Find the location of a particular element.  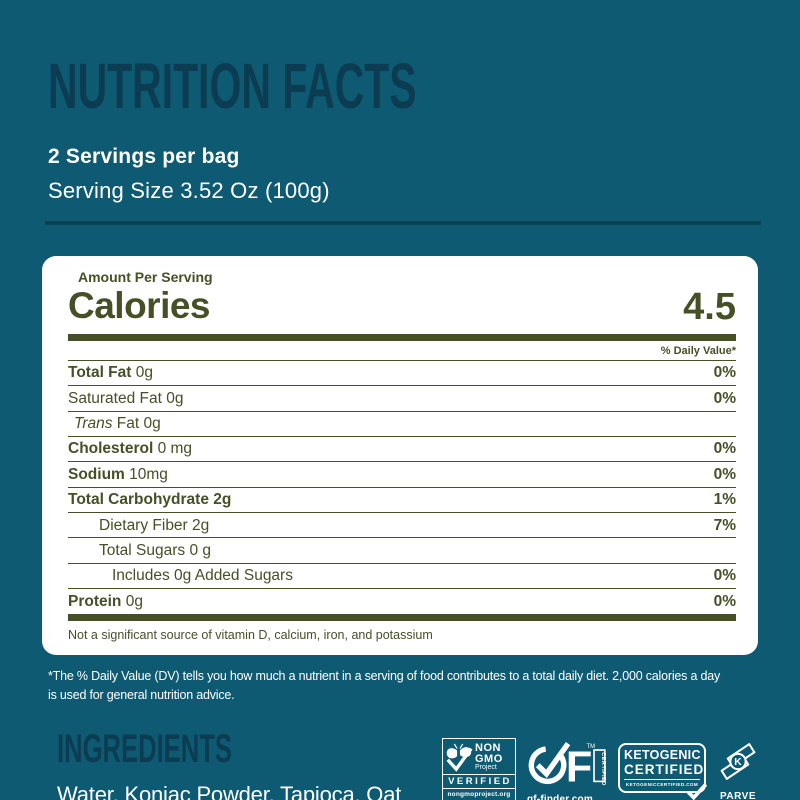

gf-logo-icon: F TM CERTIFIED is located at coordinates (567, 767).